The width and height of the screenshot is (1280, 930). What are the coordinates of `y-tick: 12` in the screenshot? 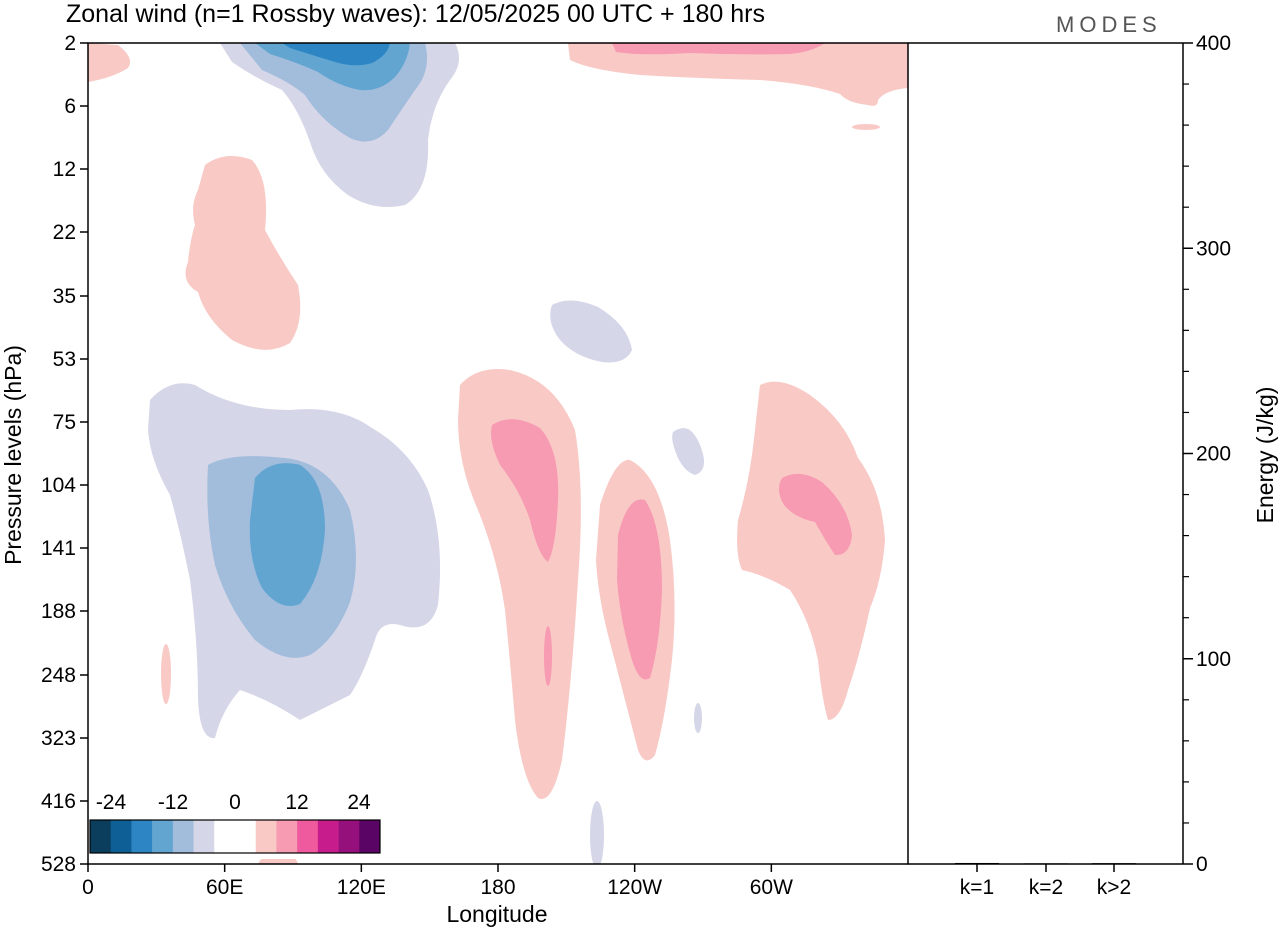 It's located at (70, 169).